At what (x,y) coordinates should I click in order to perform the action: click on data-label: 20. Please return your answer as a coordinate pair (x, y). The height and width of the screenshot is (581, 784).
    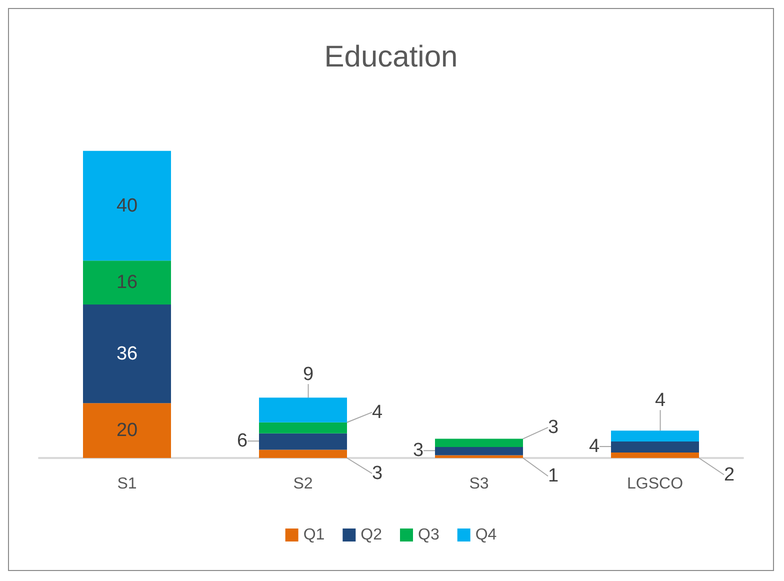
    Looking at the image, I should click on (127, 431).